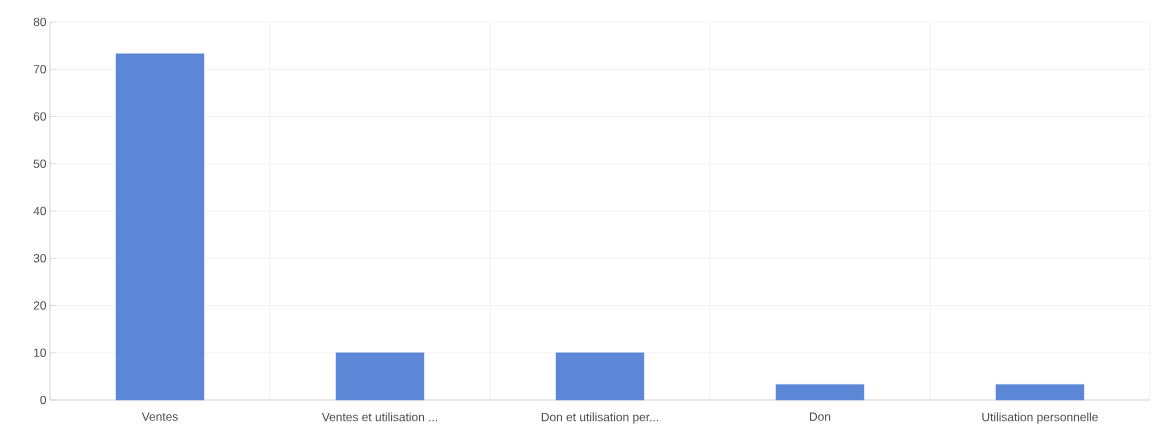 The width and height of the screenshot is (1157, 430). What do you see at coordinates (40, 305) in the screenshot?
I see `y-tick-label: 20` at bounding box center [40, 305].